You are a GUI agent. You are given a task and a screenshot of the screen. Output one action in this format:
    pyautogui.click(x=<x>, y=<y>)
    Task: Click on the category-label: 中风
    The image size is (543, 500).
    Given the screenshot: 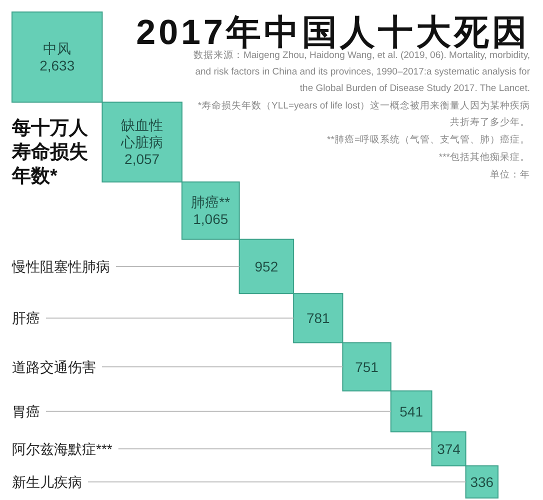 What is the action you would take?
    pyautogui.click(x=57, y=48)
    